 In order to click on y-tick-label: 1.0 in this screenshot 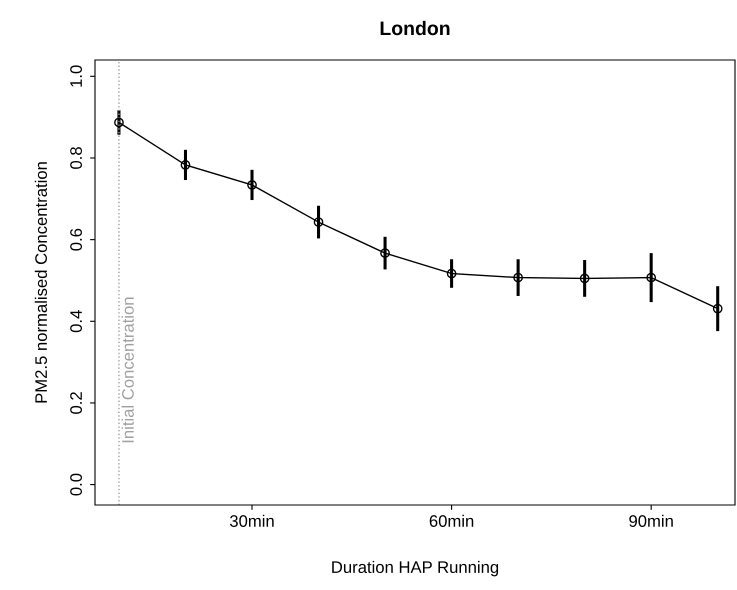, I will do `click(76, 76)`.